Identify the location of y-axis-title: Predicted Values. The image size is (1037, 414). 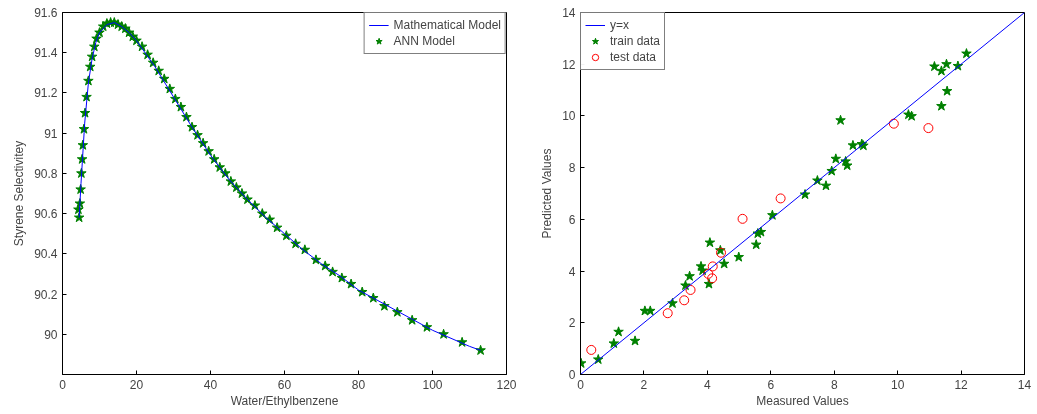
(547, 193).